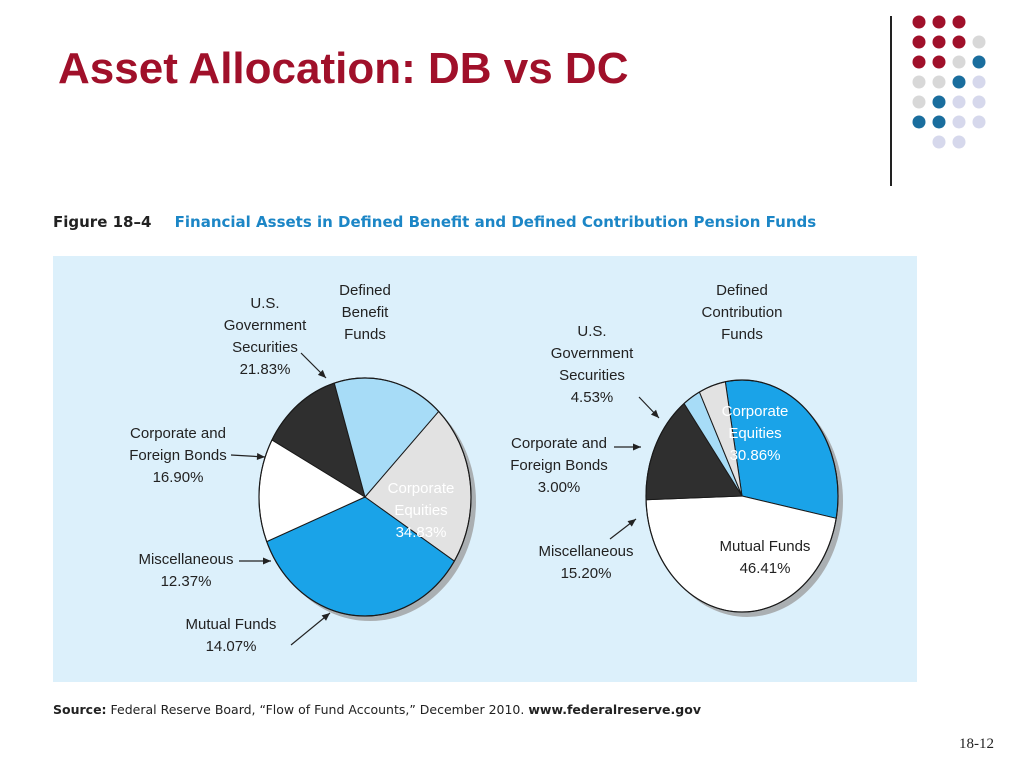  Describe the element at coordinates (765, 557) in the screenshot. I see `slice-label: Mutual Funds 46.41%` at that location.